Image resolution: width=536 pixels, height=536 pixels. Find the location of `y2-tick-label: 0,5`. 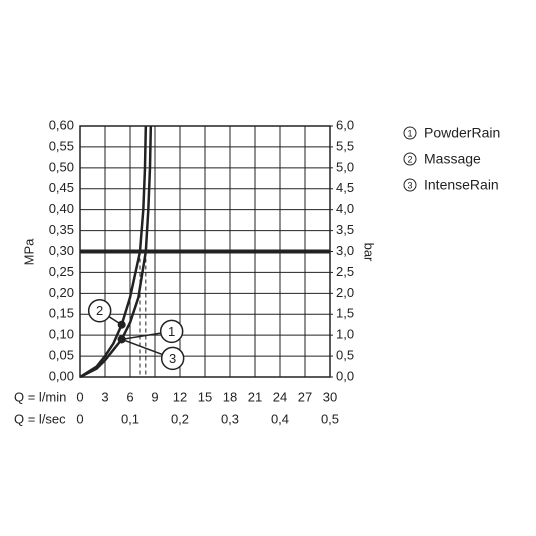

y2-tick-label: 0,5 is located at coordinates (345, 355).